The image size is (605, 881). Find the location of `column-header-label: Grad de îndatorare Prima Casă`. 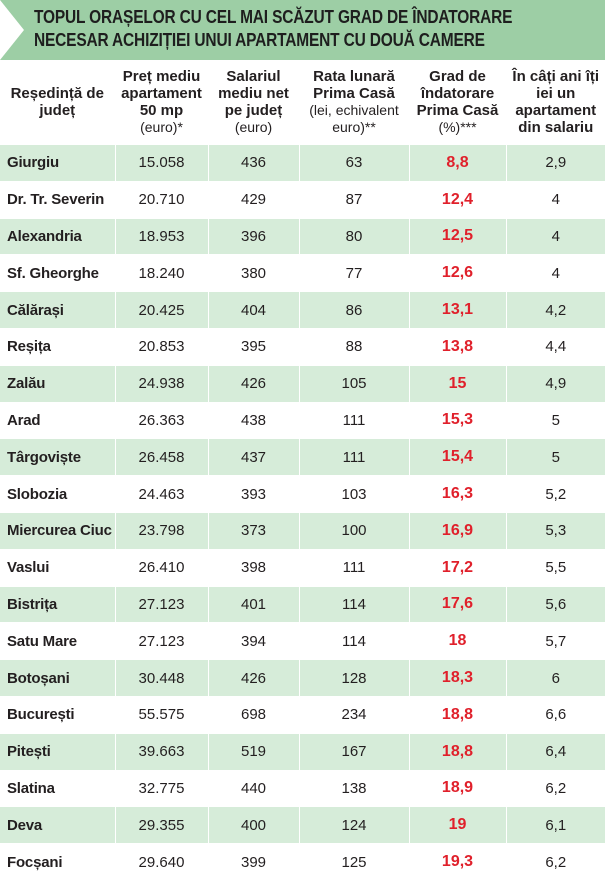

column-header-label: Grad de îndatorare Prima Casă is located at coordinates (458, 93).